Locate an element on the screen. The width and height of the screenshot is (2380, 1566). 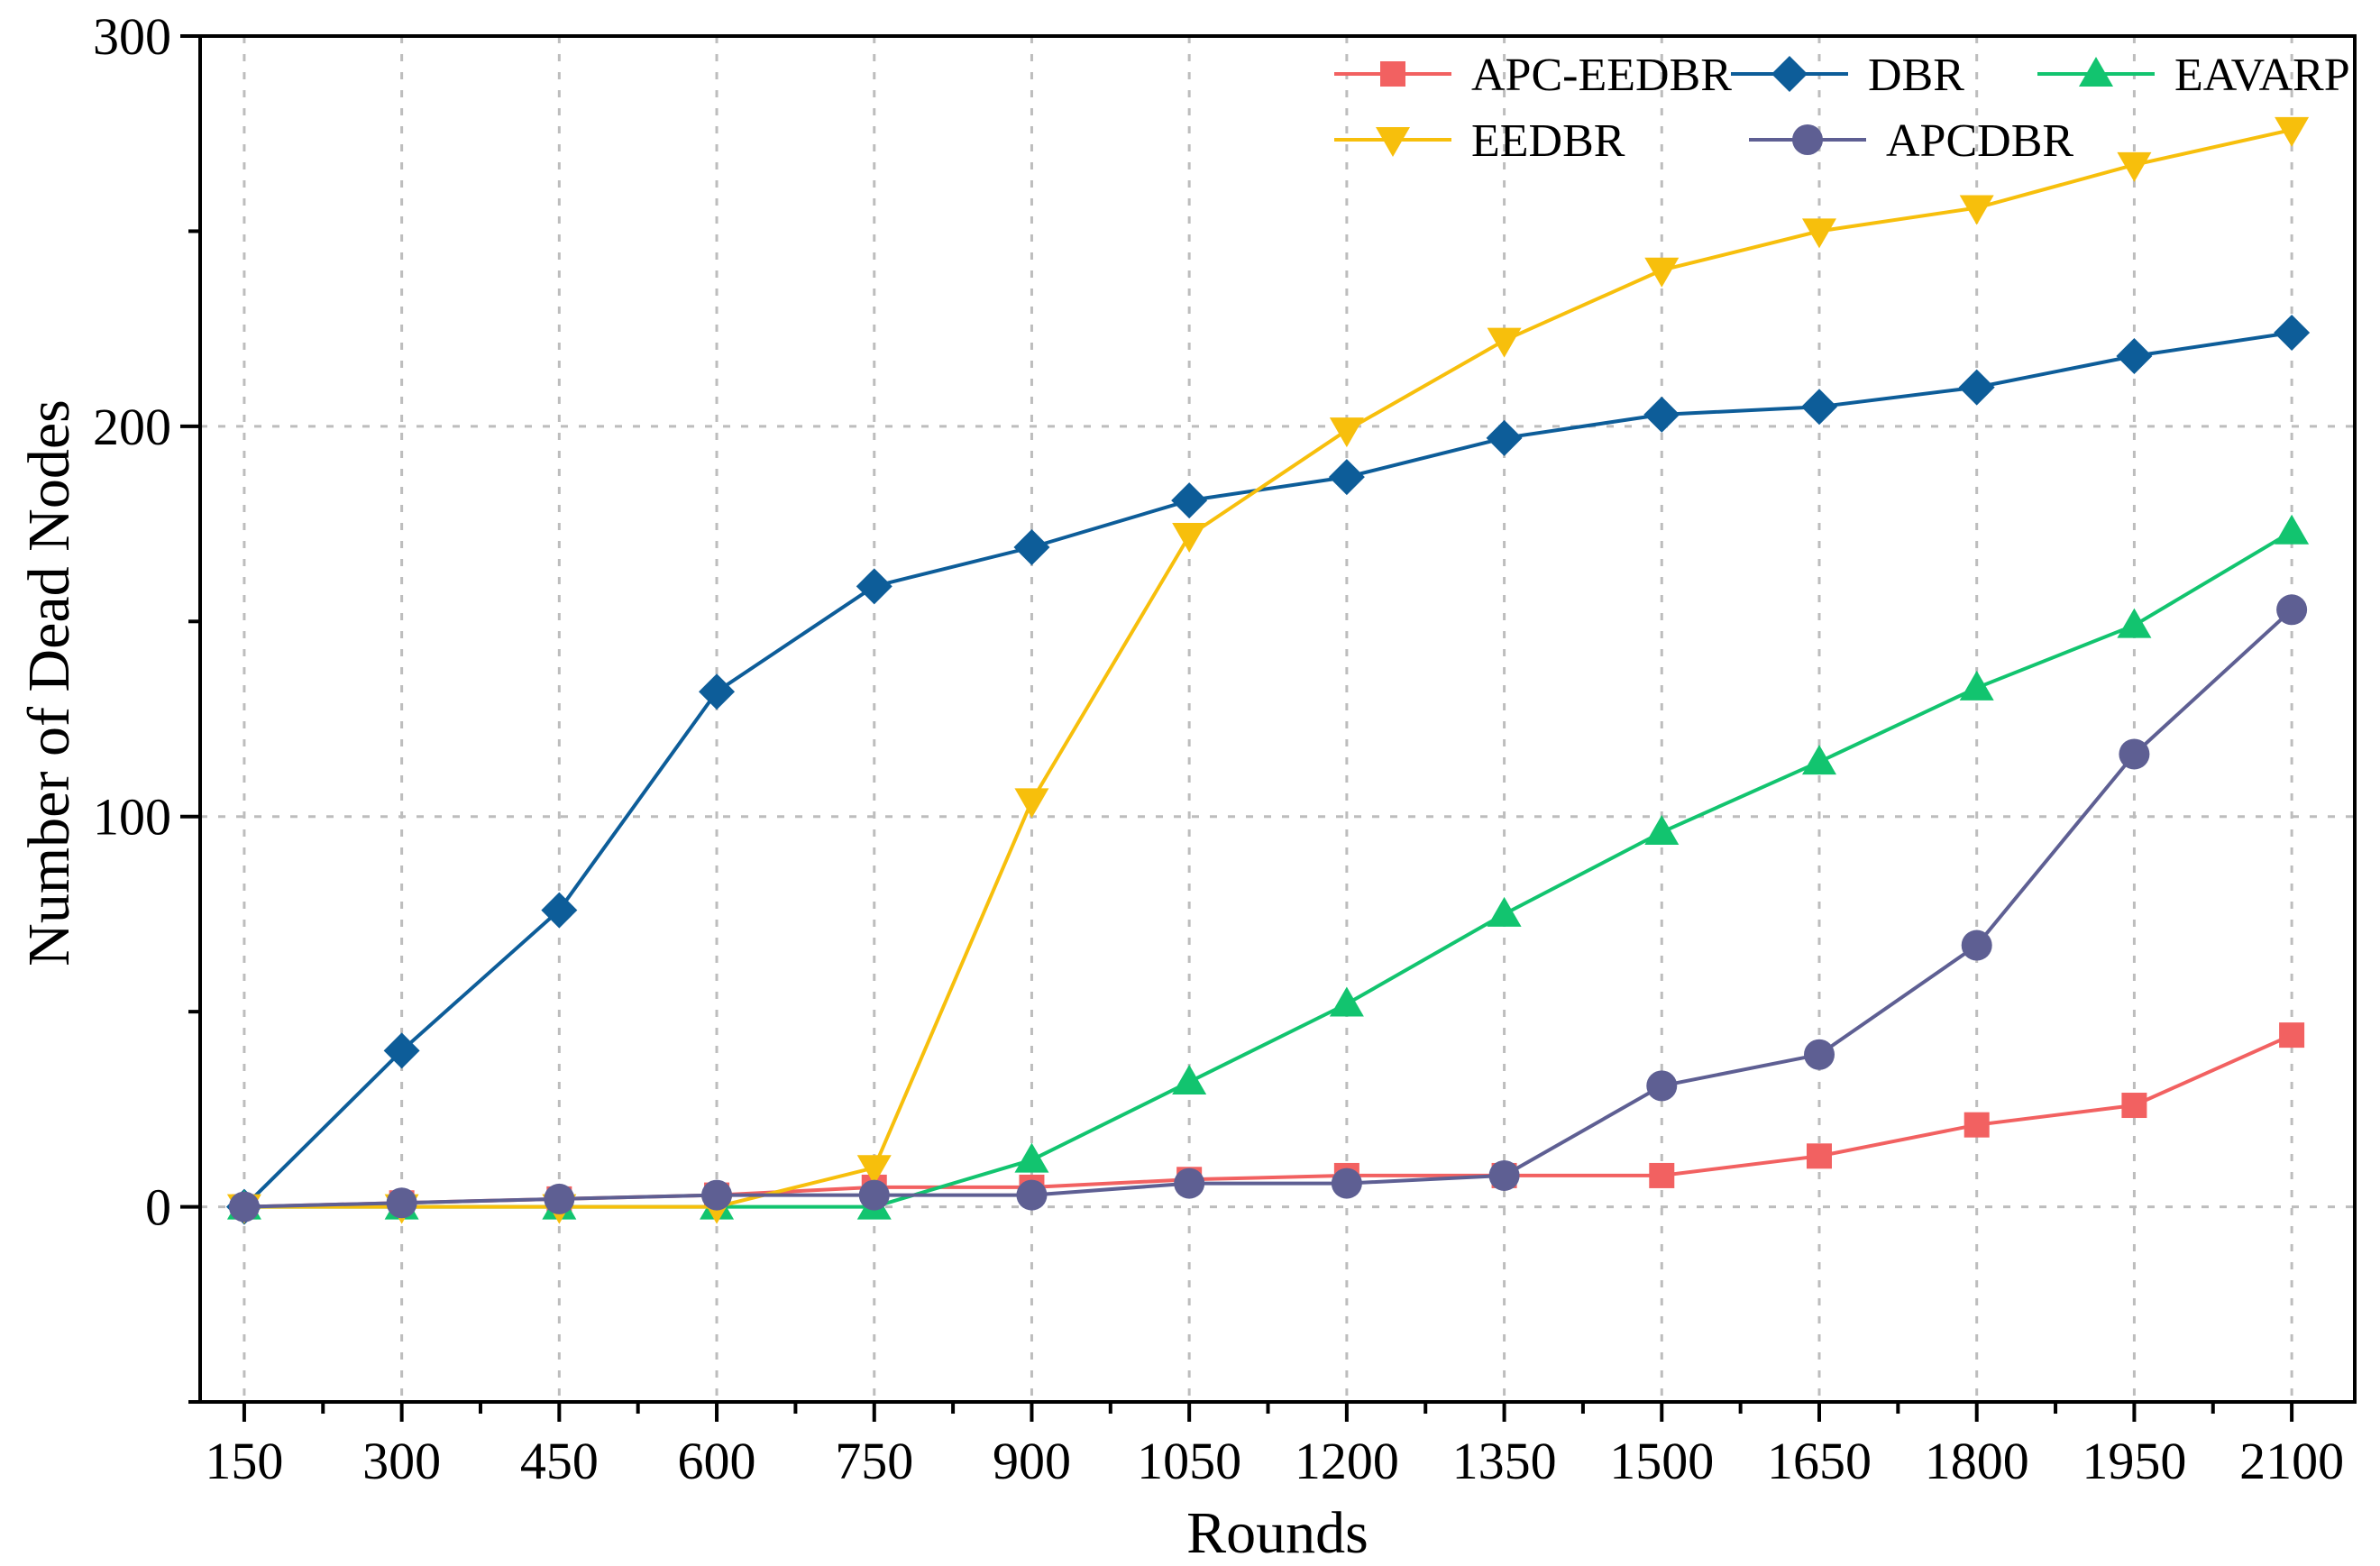
x-tick-label: 1350 is located at coordinates (1504, 1461).